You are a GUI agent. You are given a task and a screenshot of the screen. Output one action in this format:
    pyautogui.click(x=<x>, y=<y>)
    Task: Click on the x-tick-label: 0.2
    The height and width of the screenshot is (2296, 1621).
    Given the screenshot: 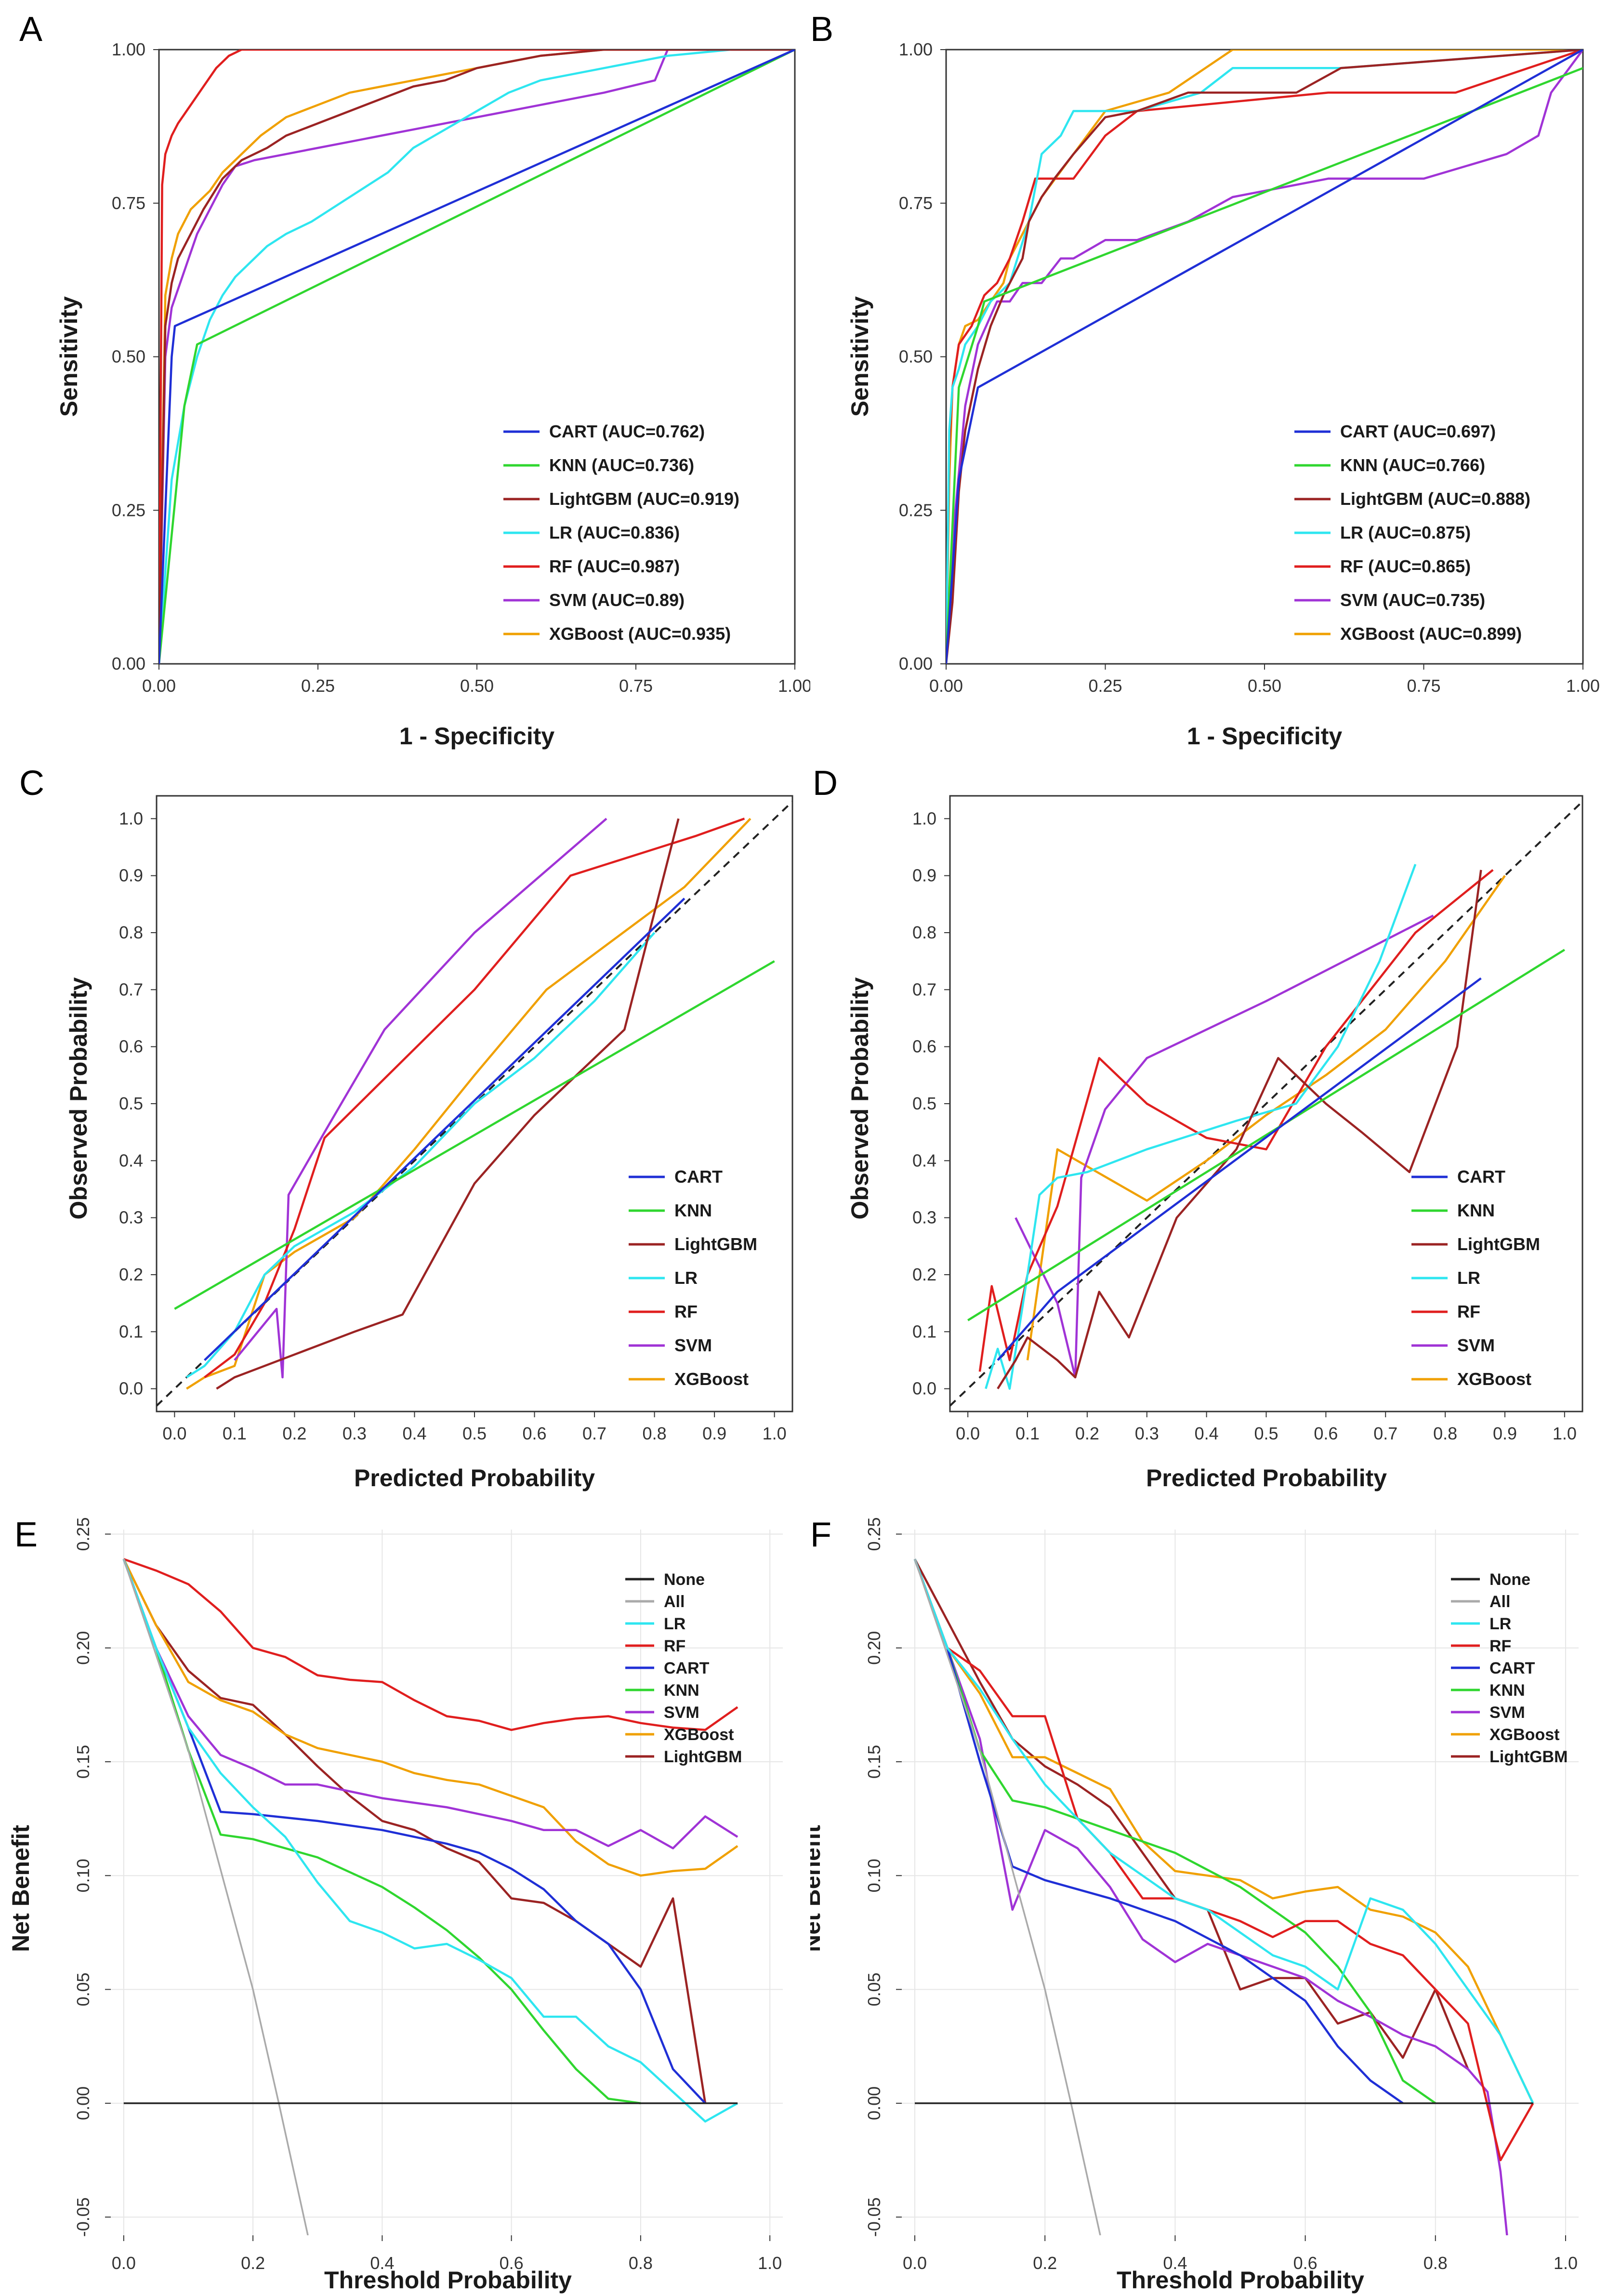 What is the action you would take?
    pyautogui.click(x=1045, y=2263)
    